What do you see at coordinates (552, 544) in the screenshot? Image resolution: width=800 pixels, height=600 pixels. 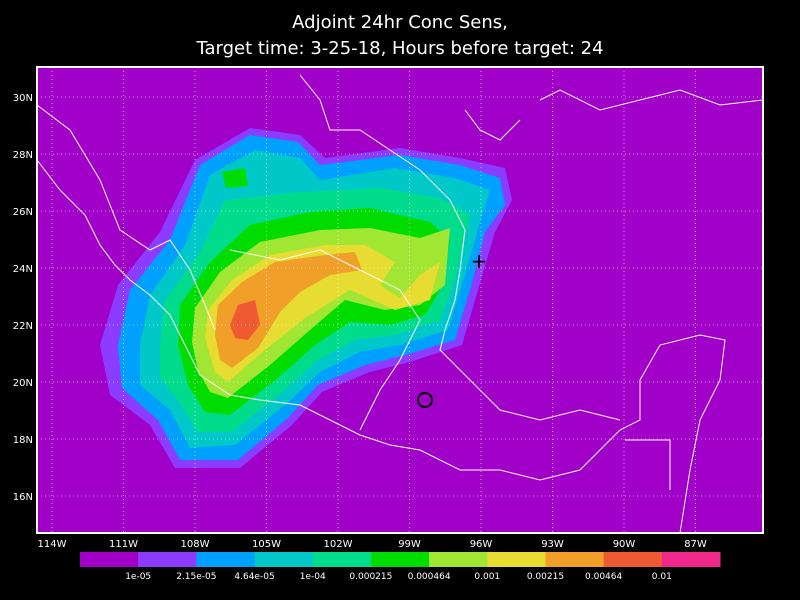 I see `lon-label: 93W` at bounding box center [552, 544].